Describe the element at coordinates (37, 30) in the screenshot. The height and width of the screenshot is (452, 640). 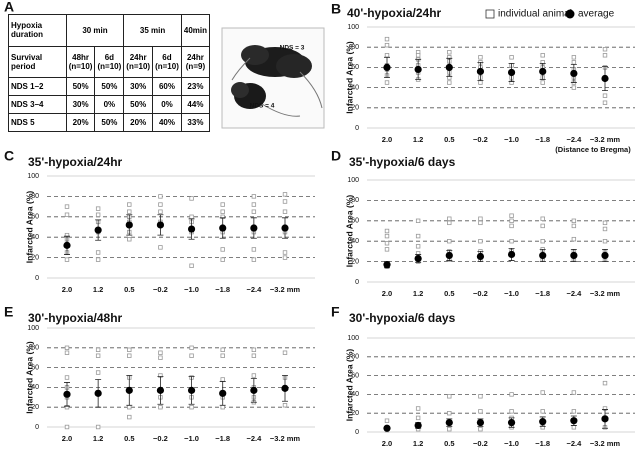
I see `table-header: Hypoxia duration` at that location.